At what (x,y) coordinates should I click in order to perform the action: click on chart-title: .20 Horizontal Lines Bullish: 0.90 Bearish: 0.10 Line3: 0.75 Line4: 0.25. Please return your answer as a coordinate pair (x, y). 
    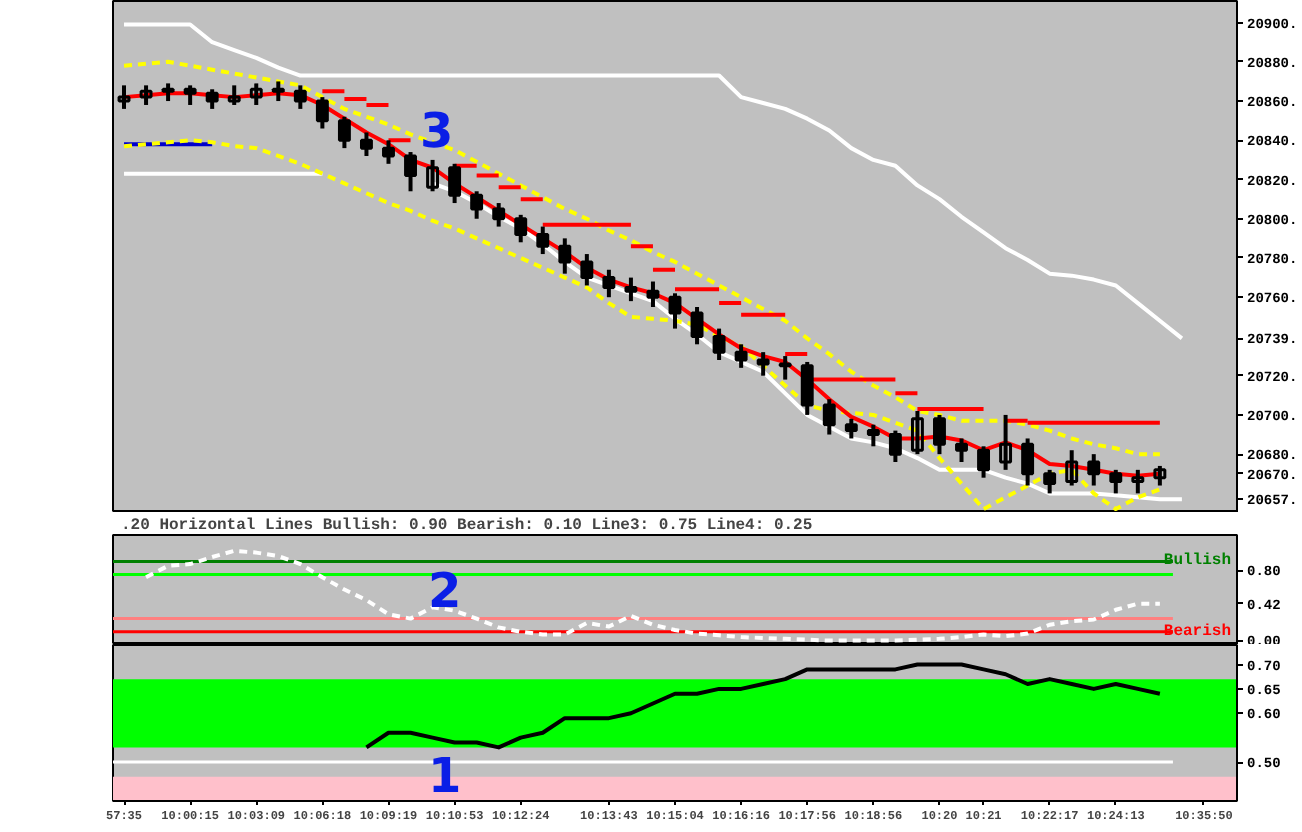
    Looking at the image, I should click on (467, 526).